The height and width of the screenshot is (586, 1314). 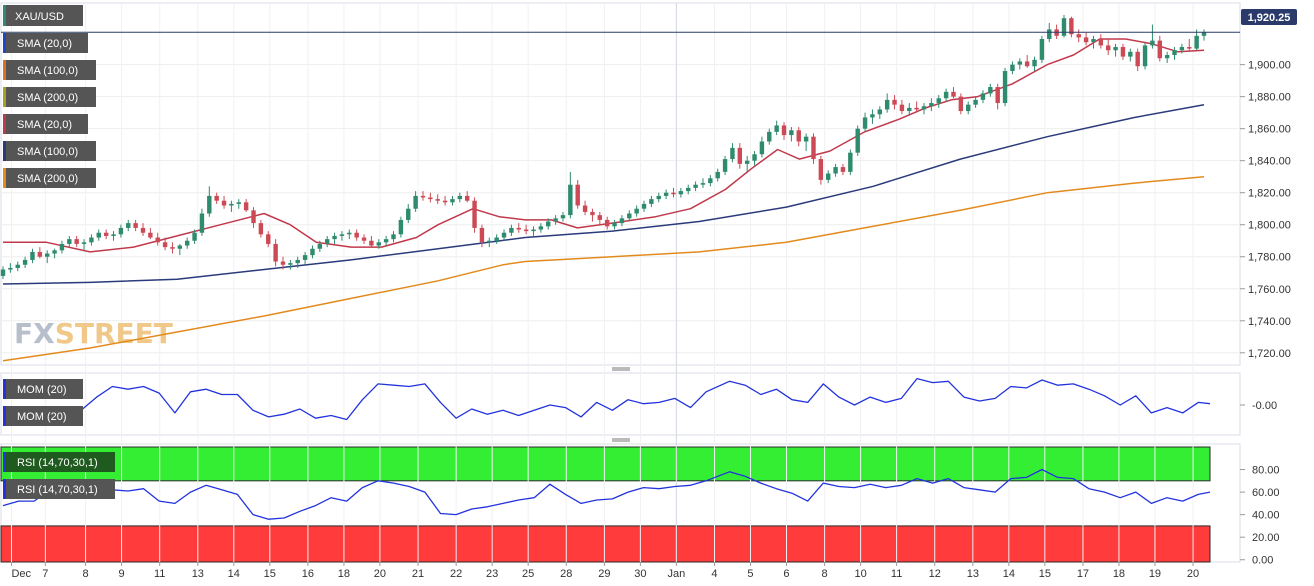 What do you see at coordinates (1260, 516) in the screenshot?
I see `rsi-axis: 0.00 20.00 40.00 60.00 80.00` at bounding box center [1260, 516].